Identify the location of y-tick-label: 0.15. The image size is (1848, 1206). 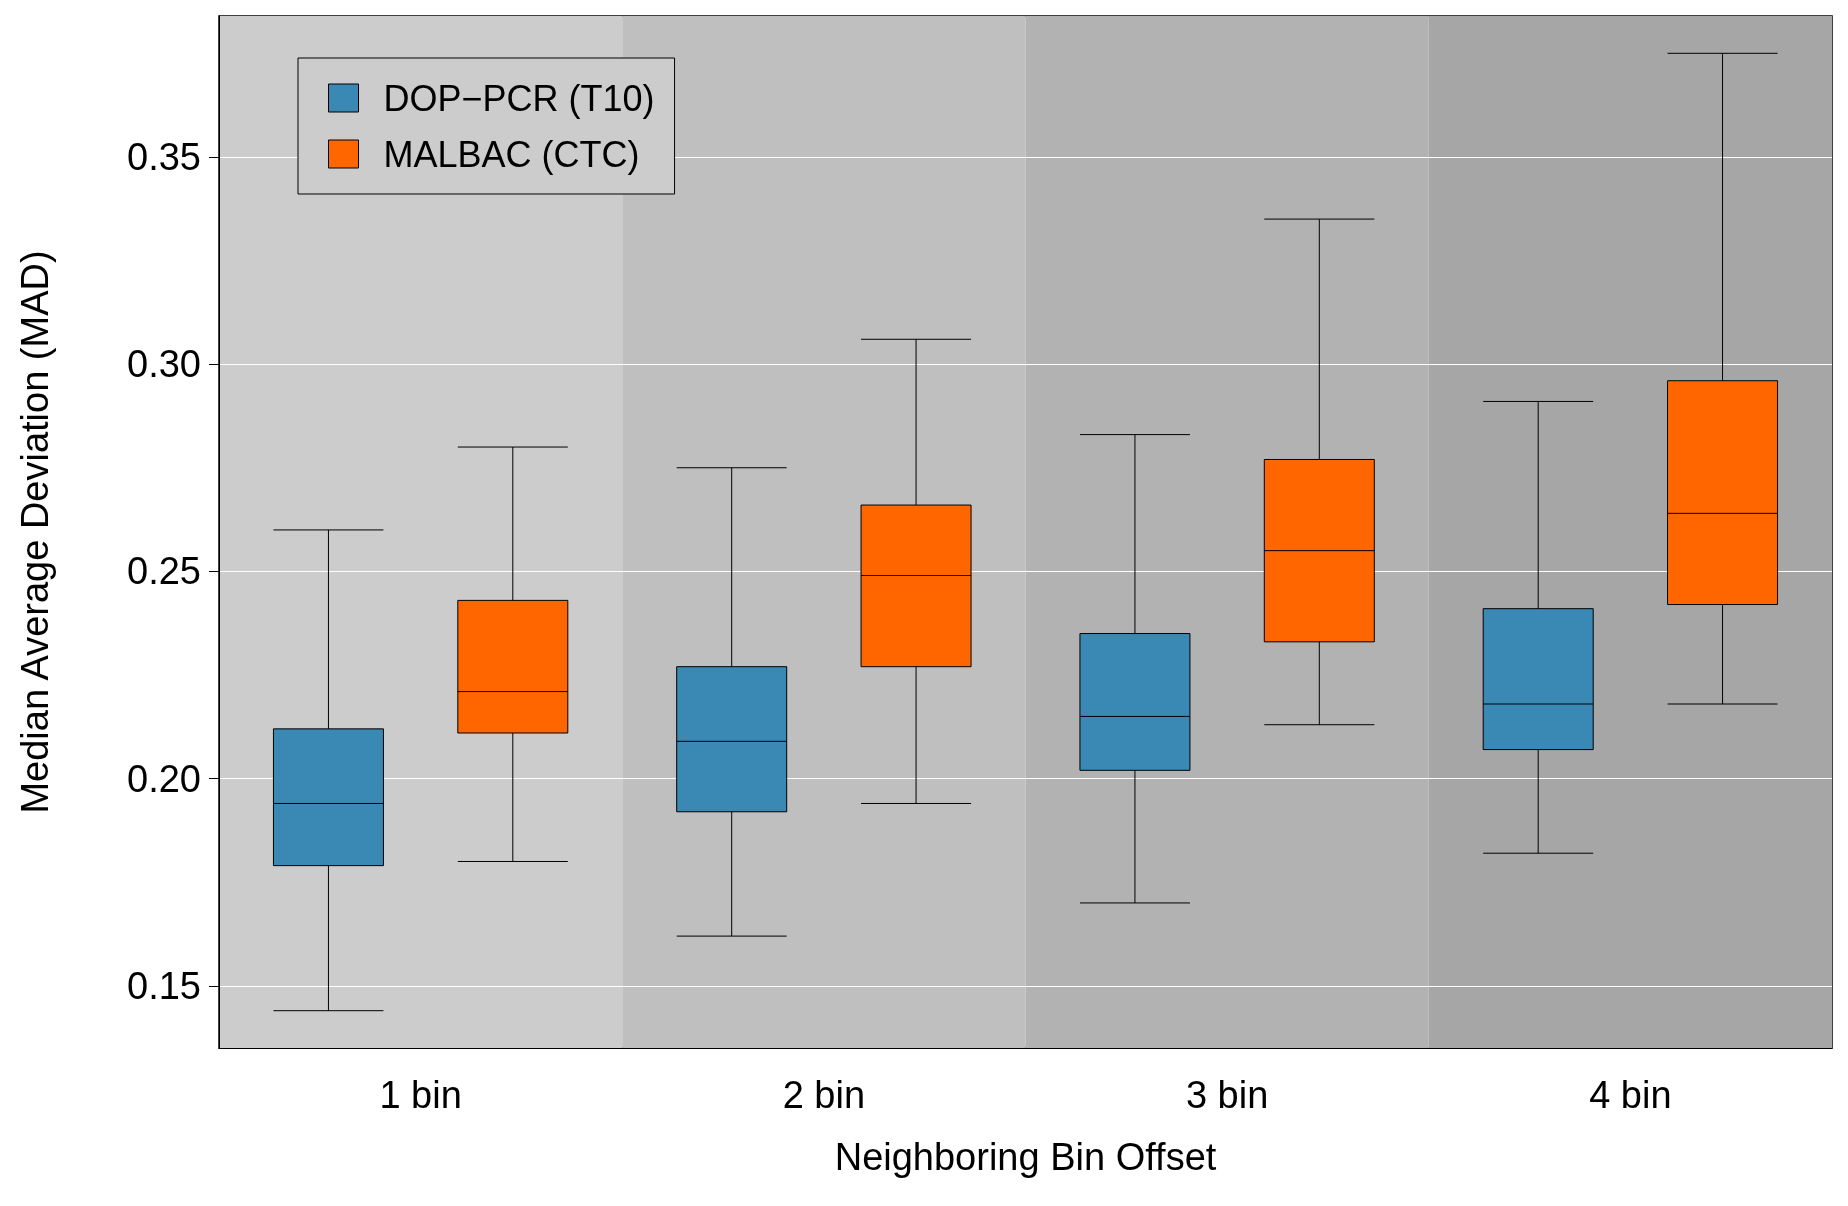
(164, 985).